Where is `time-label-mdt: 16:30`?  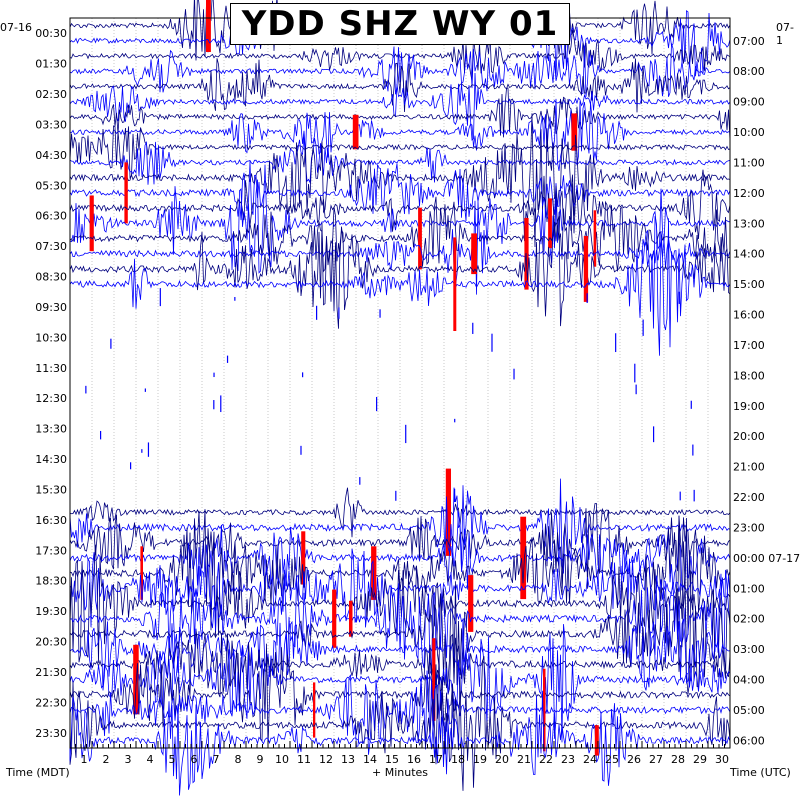
time-label-mdt: 16:30 is located at coordinates (51, 520).